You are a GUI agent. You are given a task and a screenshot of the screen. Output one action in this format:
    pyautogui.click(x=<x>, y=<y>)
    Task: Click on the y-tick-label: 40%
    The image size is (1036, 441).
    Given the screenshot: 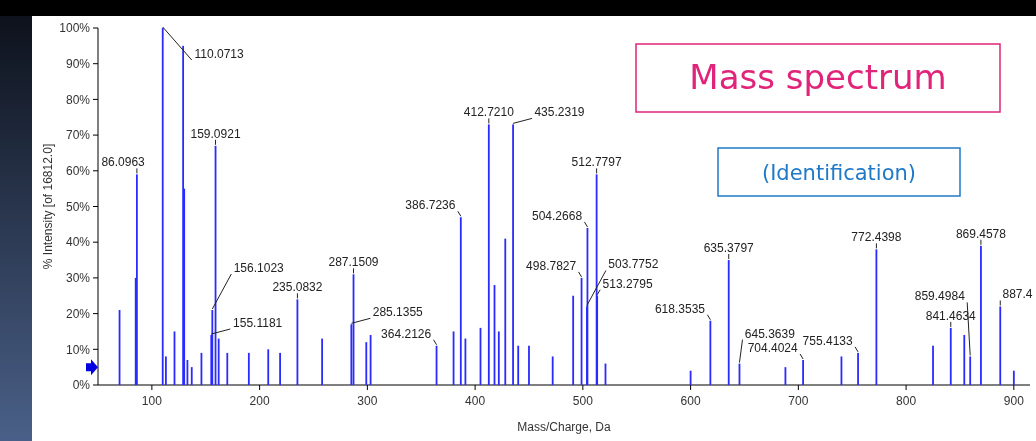 What is the action you would take?
    pyautogui.click(x=78, y=242)
    